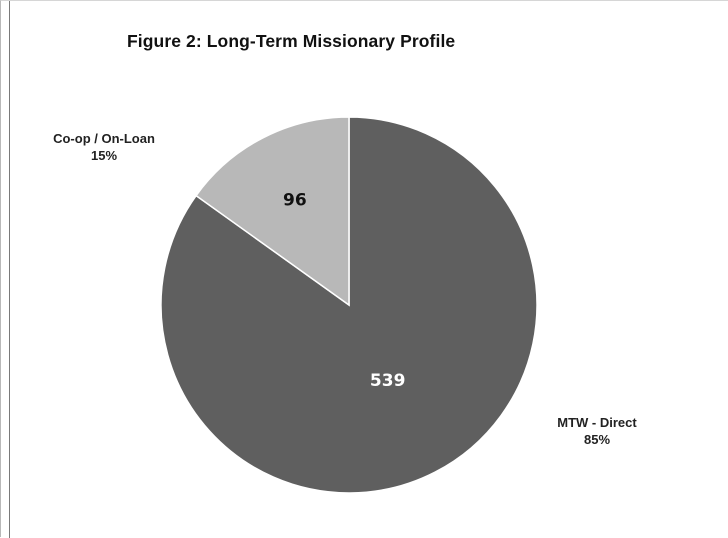 The image size is (728, 538). Describe the element at coordinates (9, 269) in the screenshot. I see `chart-frame-edge` at that location.